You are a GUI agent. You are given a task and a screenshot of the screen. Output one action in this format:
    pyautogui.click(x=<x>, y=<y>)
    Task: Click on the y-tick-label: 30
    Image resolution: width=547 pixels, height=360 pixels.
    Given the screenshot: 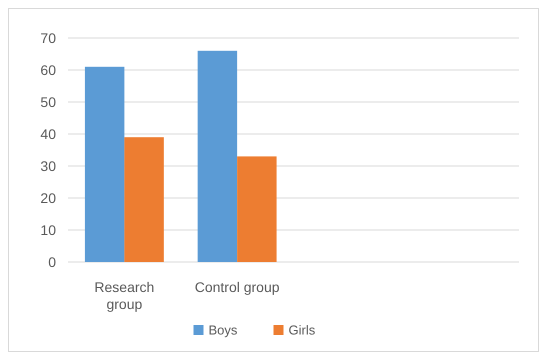 What is the action you would take?
    pyautogui.click(x=48, y=166)
    